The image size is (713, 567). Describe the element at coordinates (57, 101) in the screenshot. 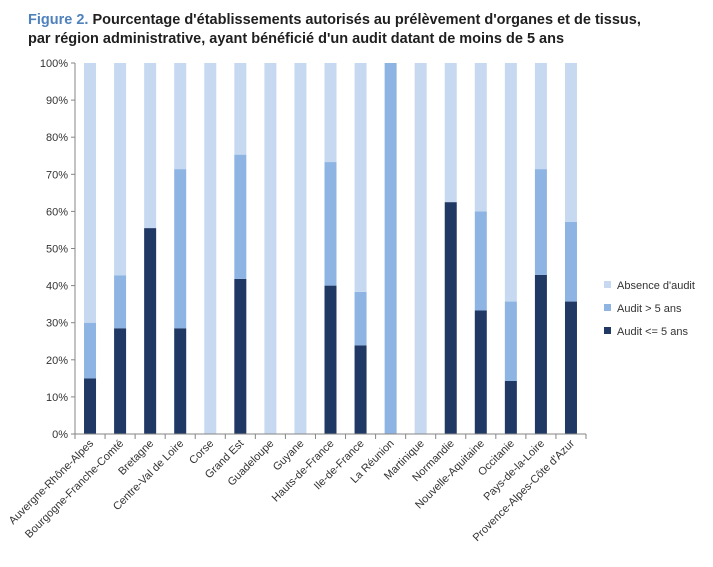

I see `y-tick-label: 90%` at that location.